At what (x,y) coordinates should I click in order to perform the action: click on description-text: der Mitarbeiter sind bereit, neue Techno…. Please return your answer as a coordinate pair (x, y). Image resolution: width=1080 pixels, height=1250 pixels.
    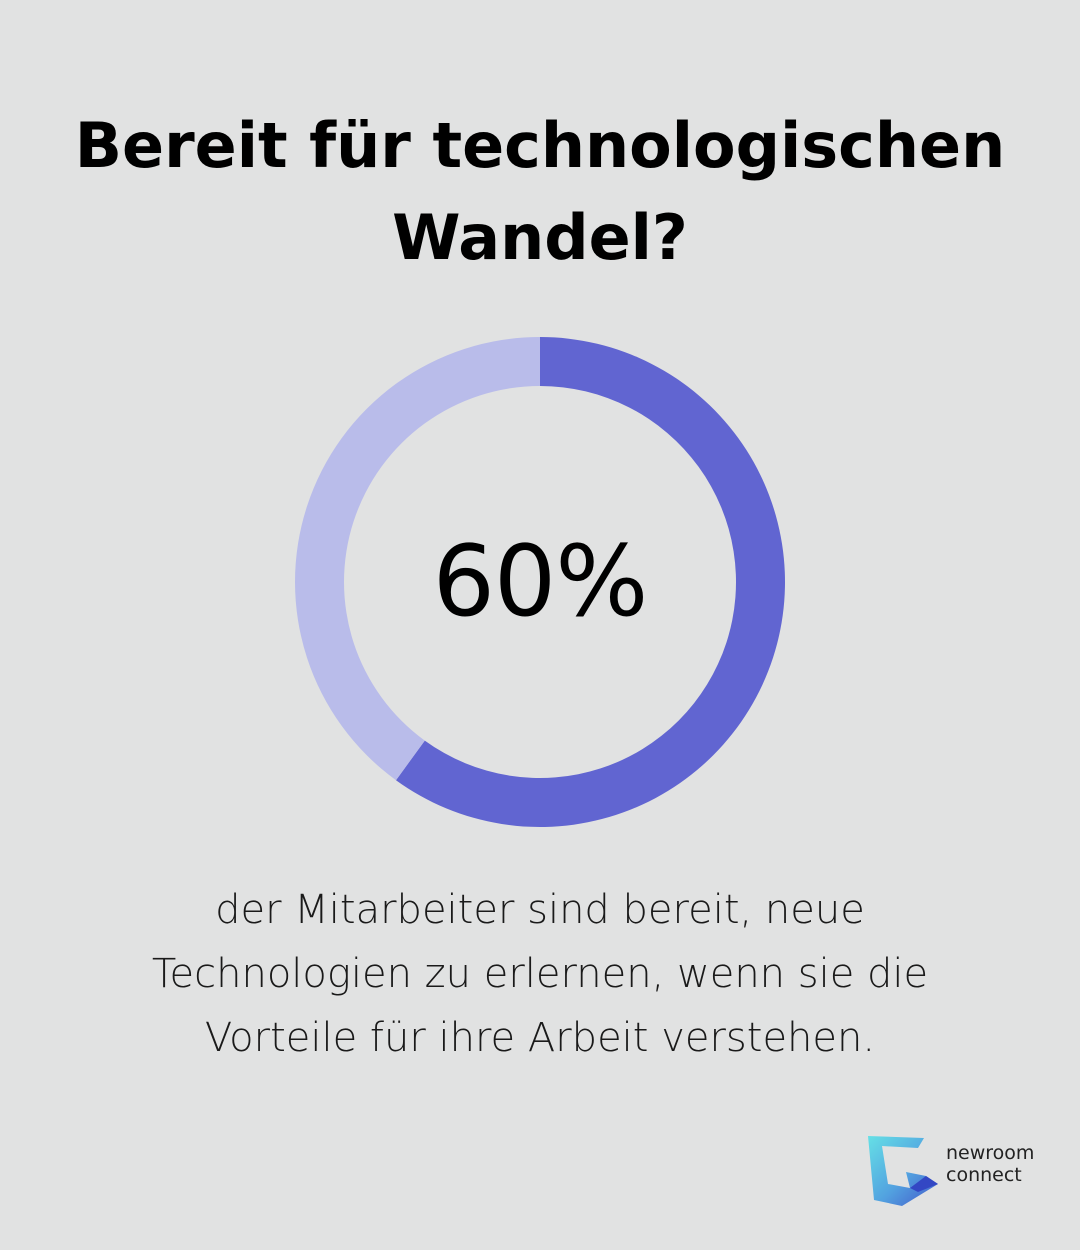
    Looking at the image, I should click on (540, 974).